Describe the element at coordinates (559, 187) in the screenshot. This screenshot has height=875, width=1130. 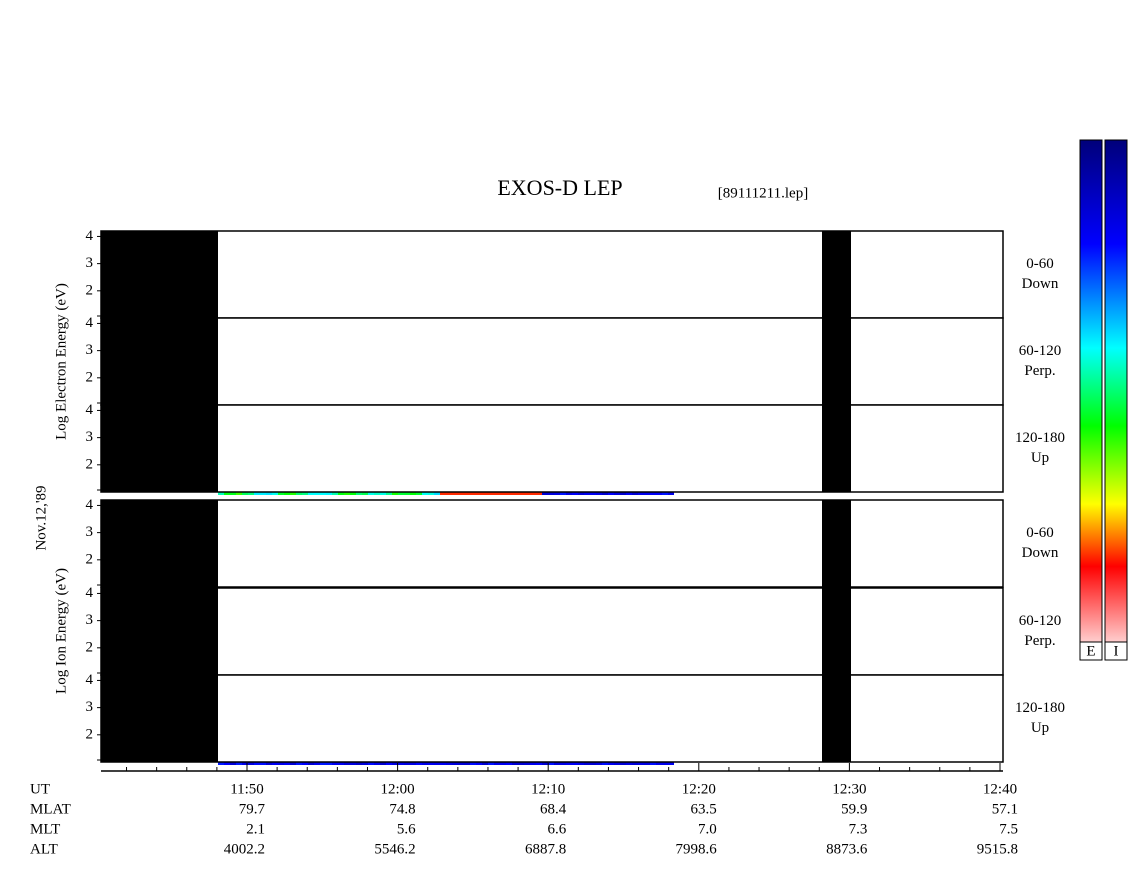
I see `title: EXOS-D LEP` at that location.